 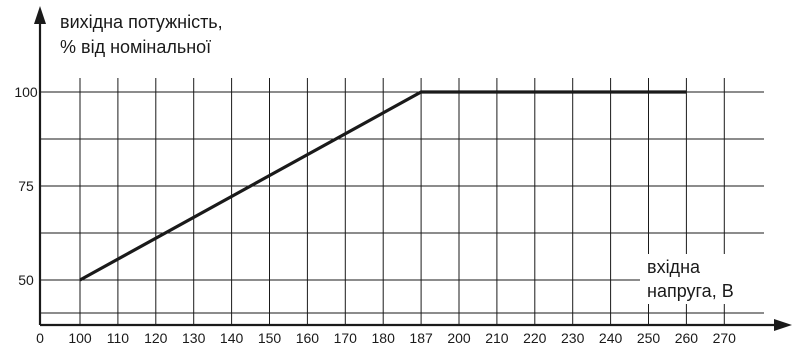 What do you see at coordinates (26, 92) in the screenshot?
I see `y-tick-label: 100` at bounding box center [26, 92].